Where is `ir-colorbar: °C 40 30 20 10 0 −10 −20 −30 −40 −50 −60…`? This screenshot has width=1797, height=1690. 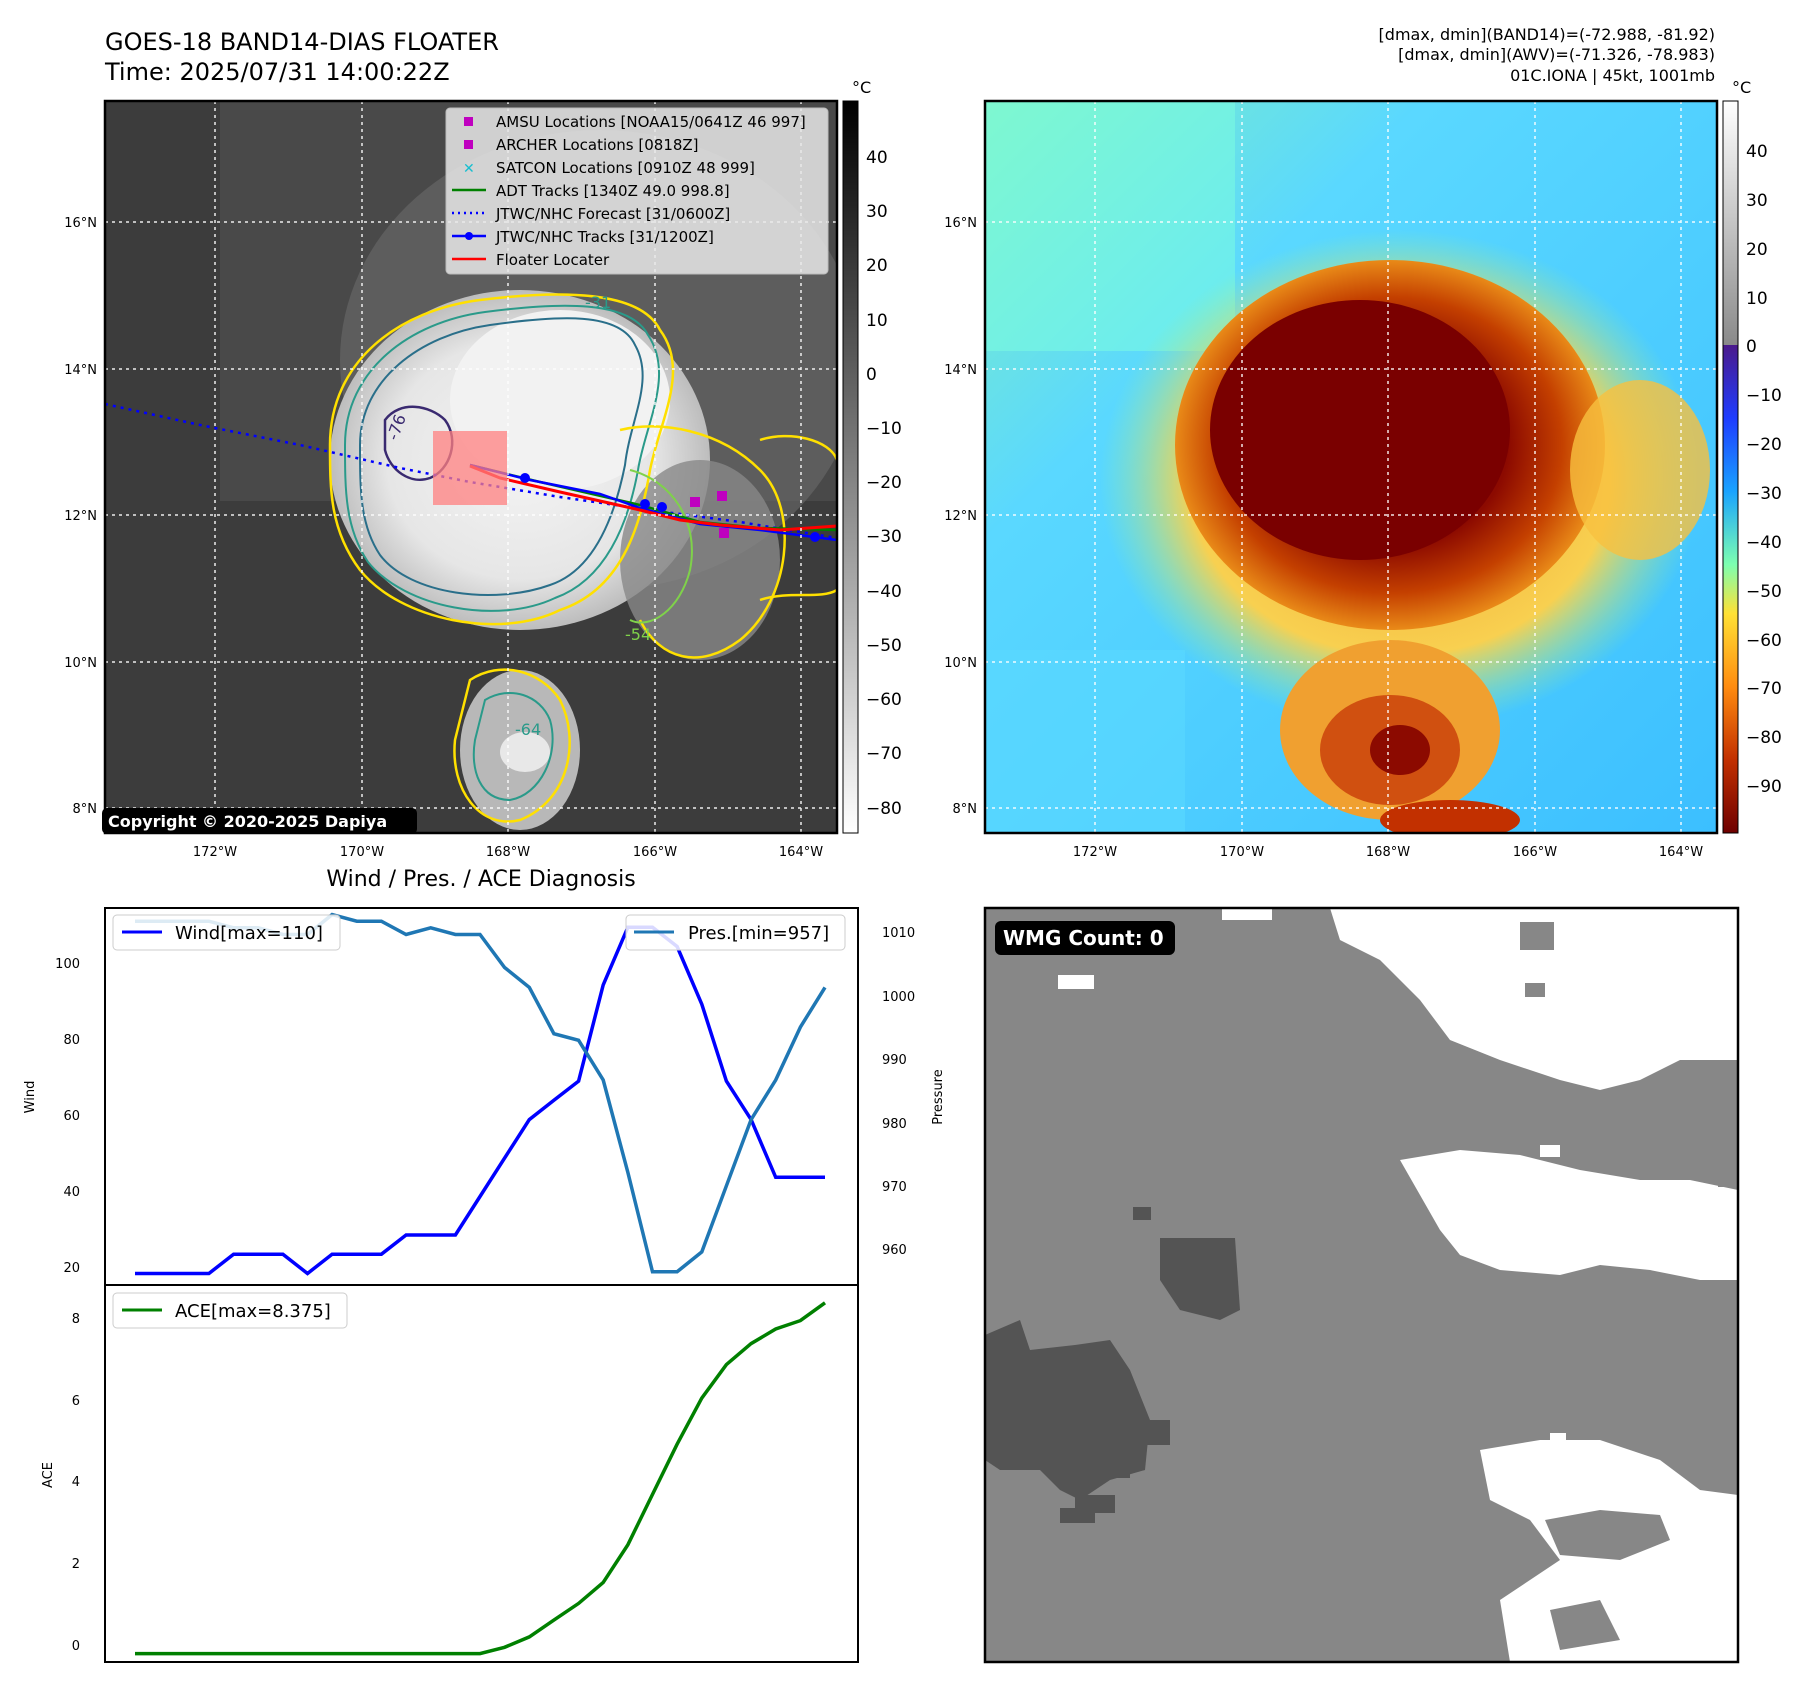 ir-colorbar: °C 40 30 20 10 0 −10 −20 −30 −40 −50 −60… is located at coordinates (872, 456).